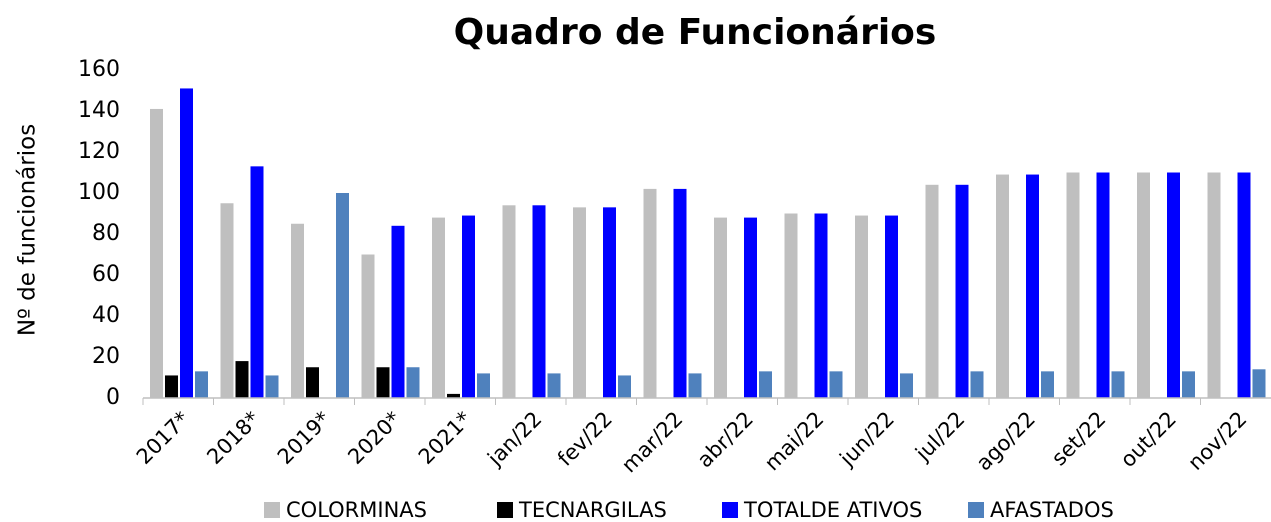 This screenshot has width=1271, height=522. What do you see at coordinates (1148, 439) in the screenshot?
I see `x-tick-label: out/22` at bounding box center [1148, 439].